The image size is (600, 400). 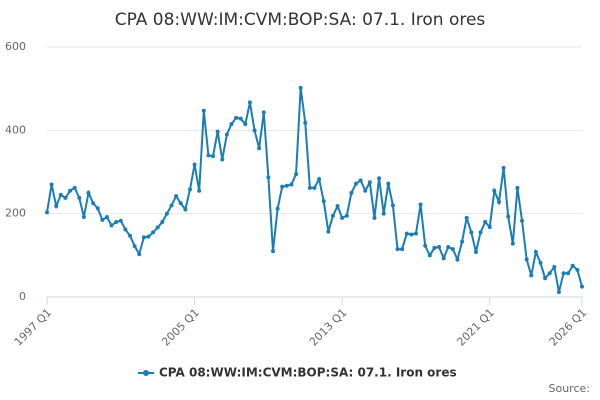 What do you see at coordinates (180, 327) in the screenshot?
I see `x-tick-label: 2005 Q1` at bounding box center [180, 327].